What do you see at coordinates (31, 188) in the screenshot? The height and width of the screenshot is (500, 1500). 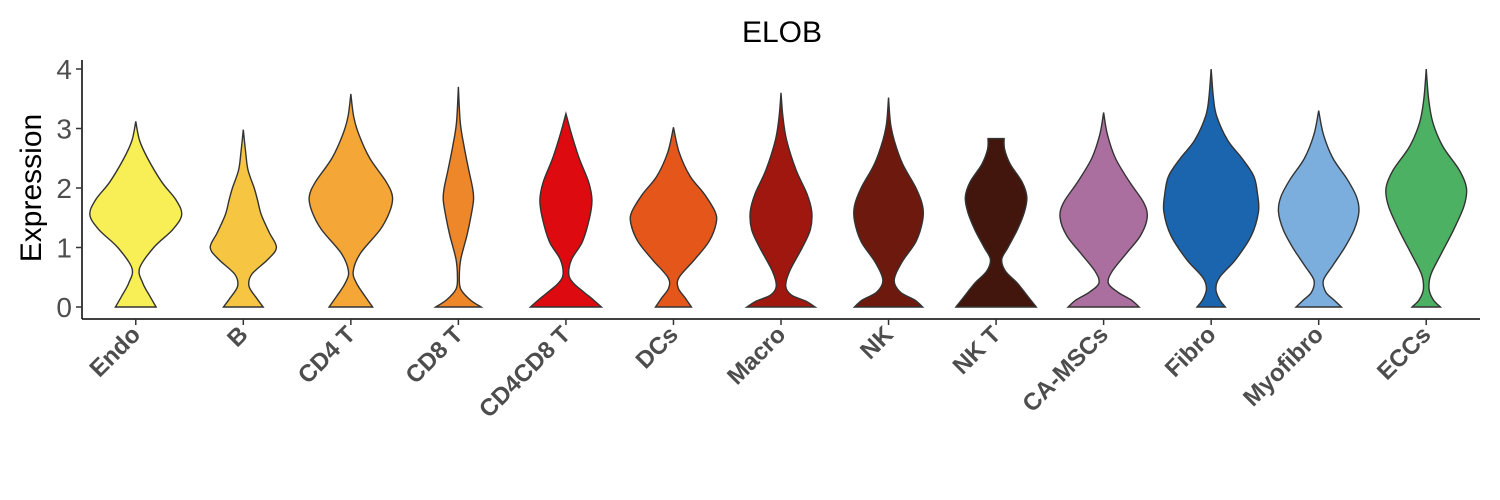 I see `y-axis-label: Expression` at bounding box center [31, 188].